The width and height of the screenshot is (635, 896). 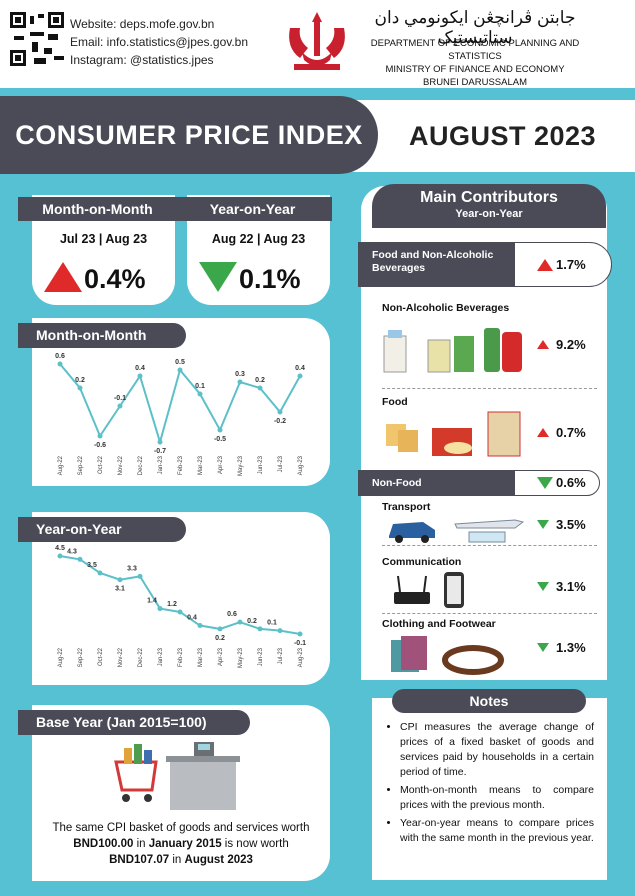 I want to click on x-tick-label: Oct-22, so click(x=101, y=464).